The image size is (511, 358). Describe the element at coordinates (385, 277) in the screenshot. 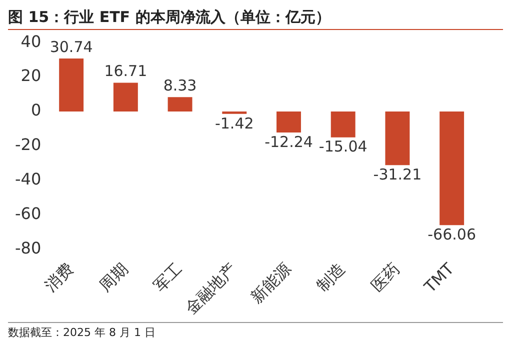

I see `x-tick-label: 医药` at that location.